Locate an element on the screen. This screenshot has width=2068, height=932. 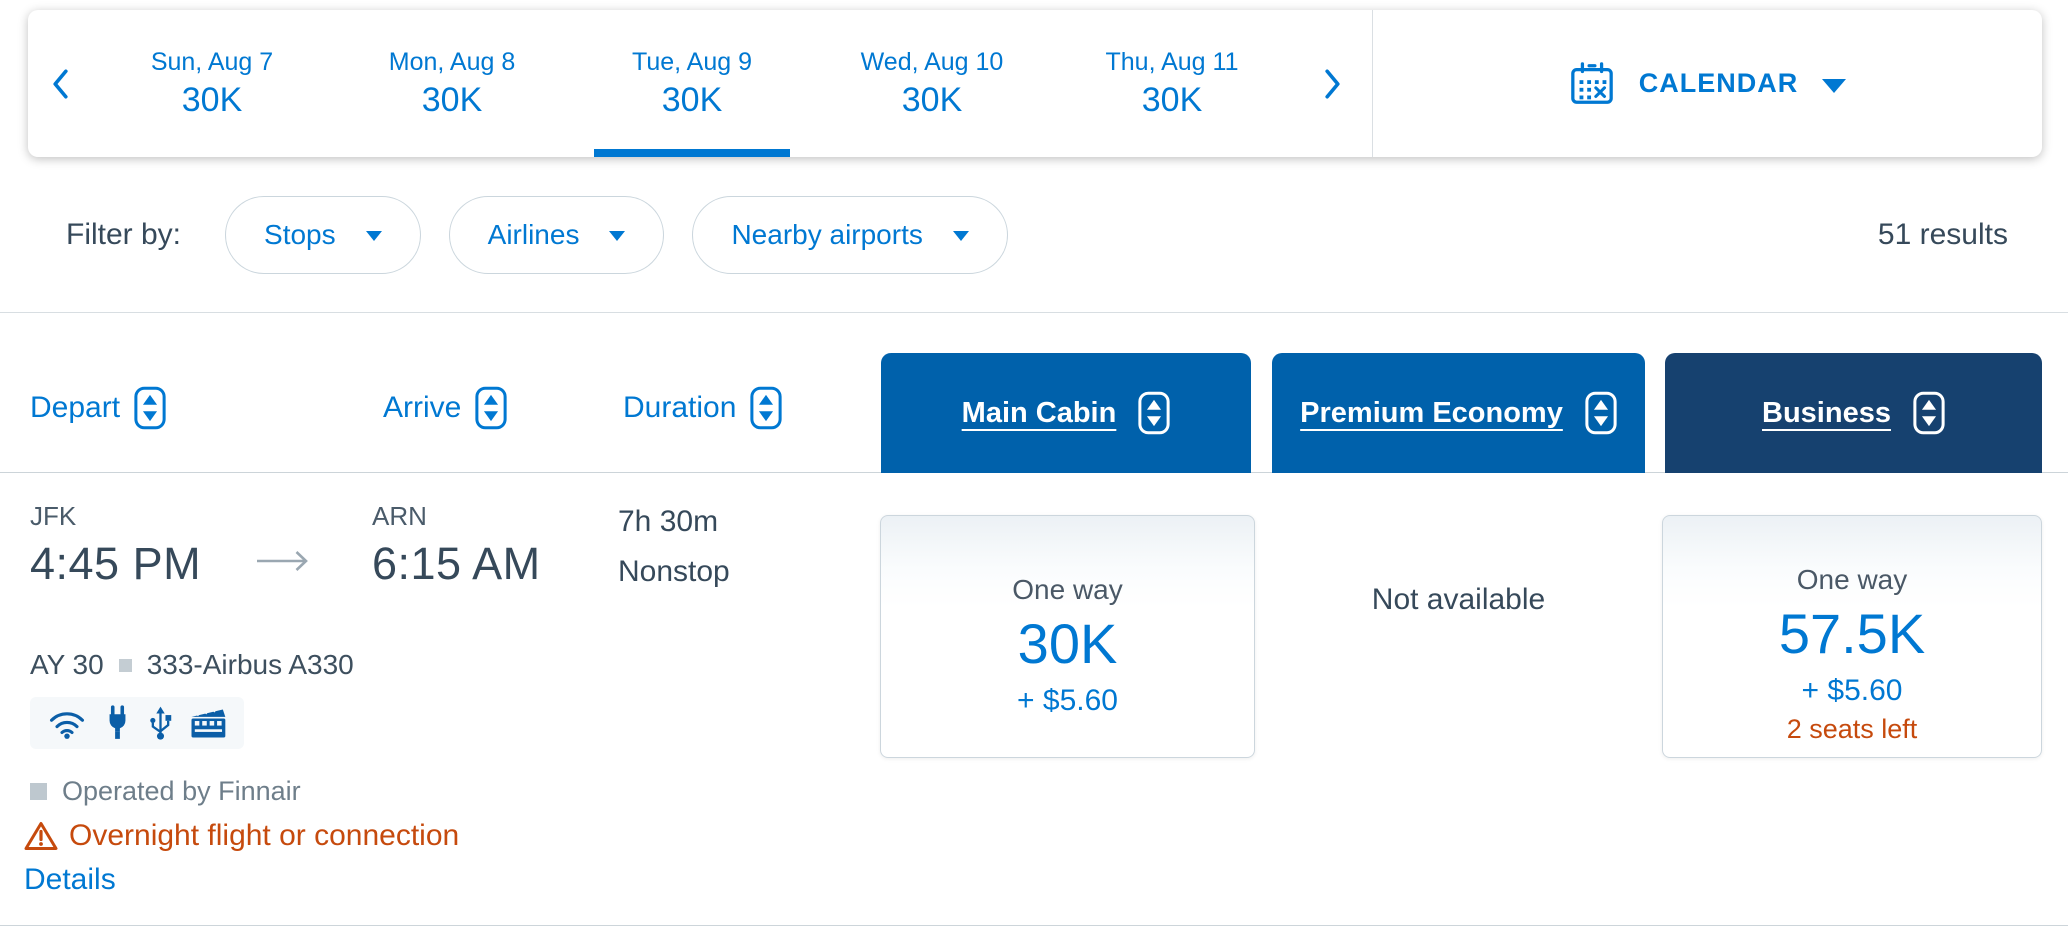
tab-date-label: Tue, Aug 9 is located at coordinates (692, 61).